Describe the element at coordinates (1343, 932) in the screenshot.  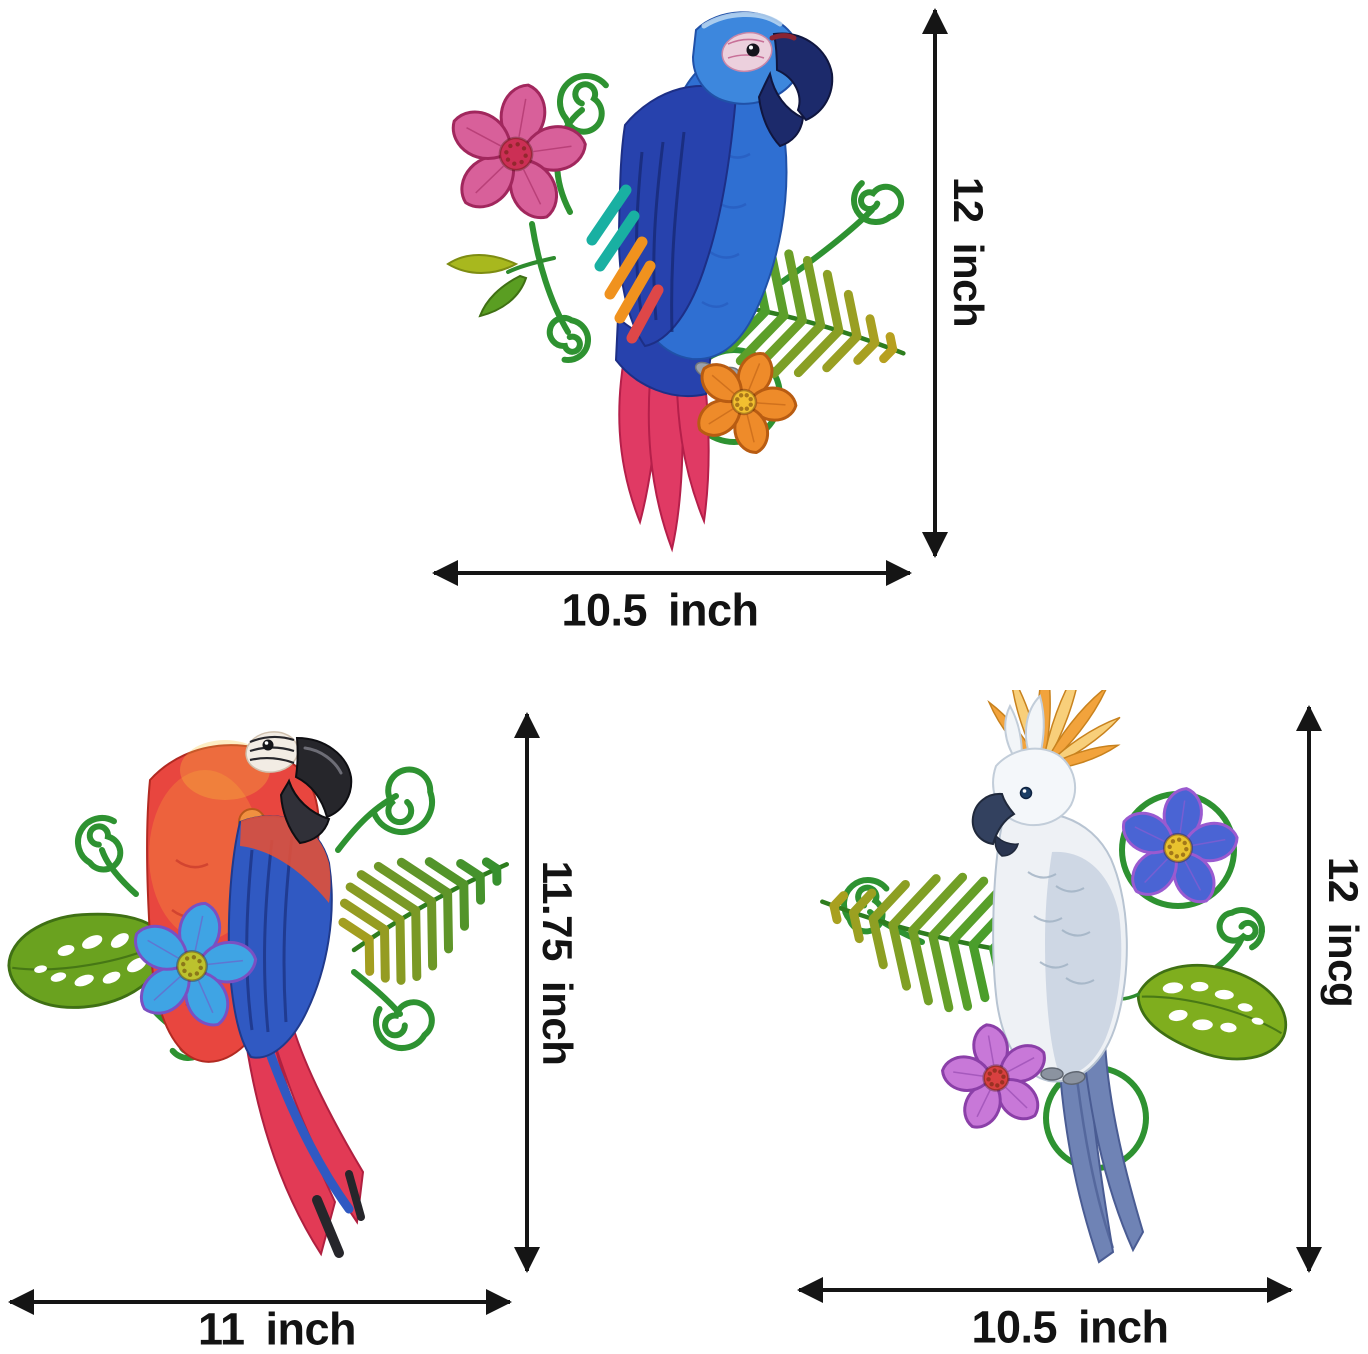
I see `cockatoo-height-label: 12 incg` at that location.